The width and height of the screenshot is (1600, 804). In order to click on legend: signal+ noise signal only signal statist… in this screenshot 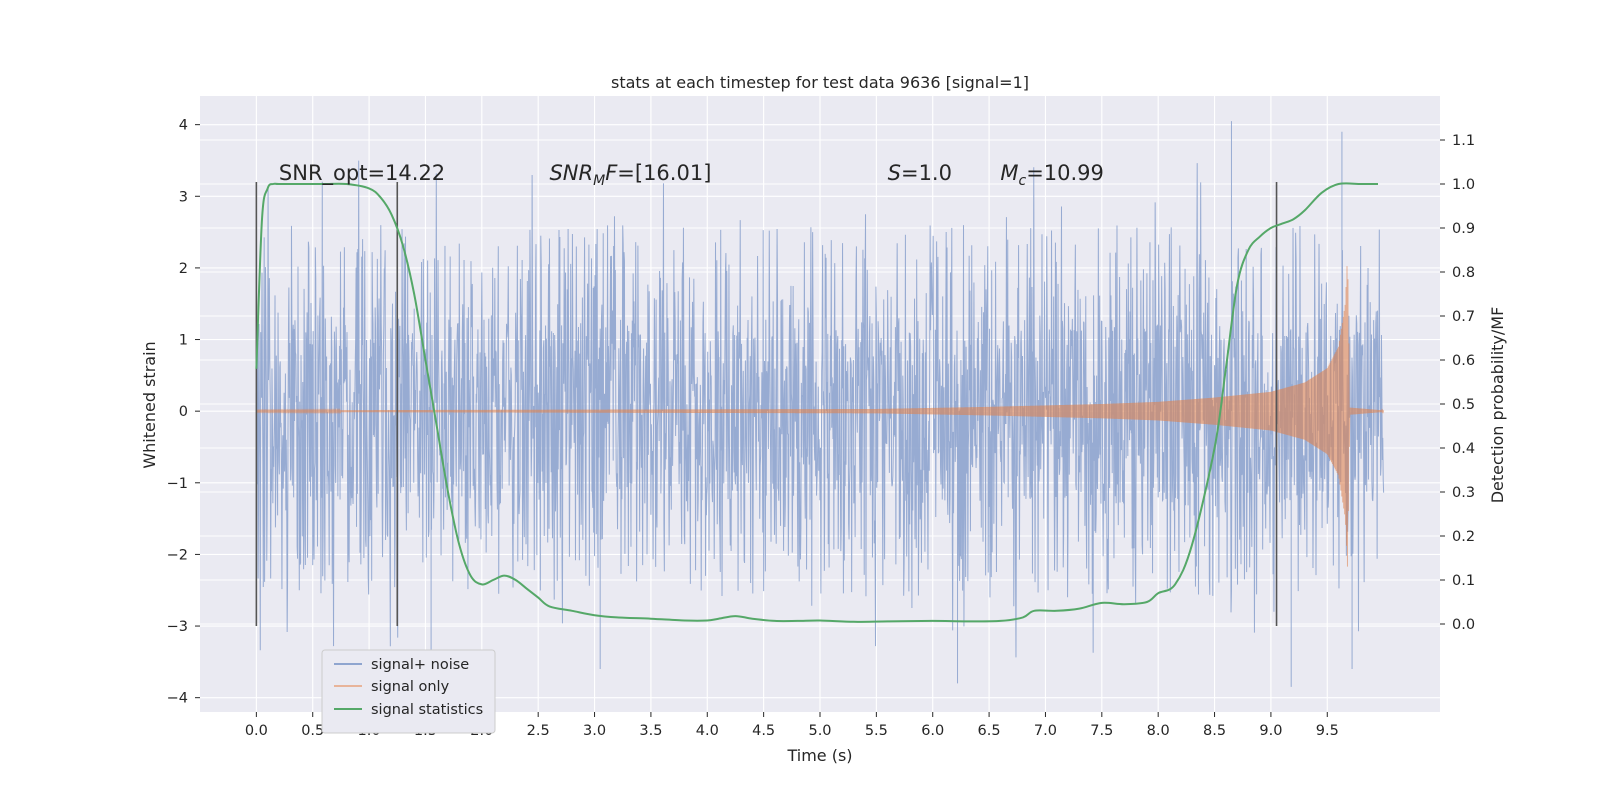, I will do `click(408, 691)`.